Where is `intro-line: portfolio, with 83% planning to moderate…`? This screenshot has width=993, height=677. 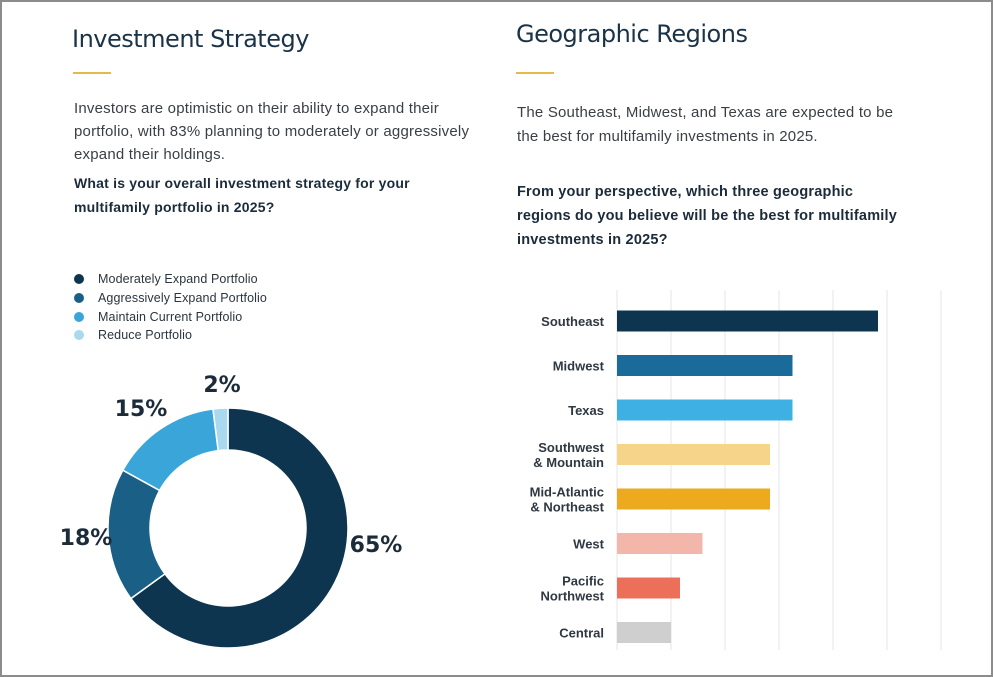 intro-line: portfolio, with 83% planning to moderate… is located at coordinates (272, 131).